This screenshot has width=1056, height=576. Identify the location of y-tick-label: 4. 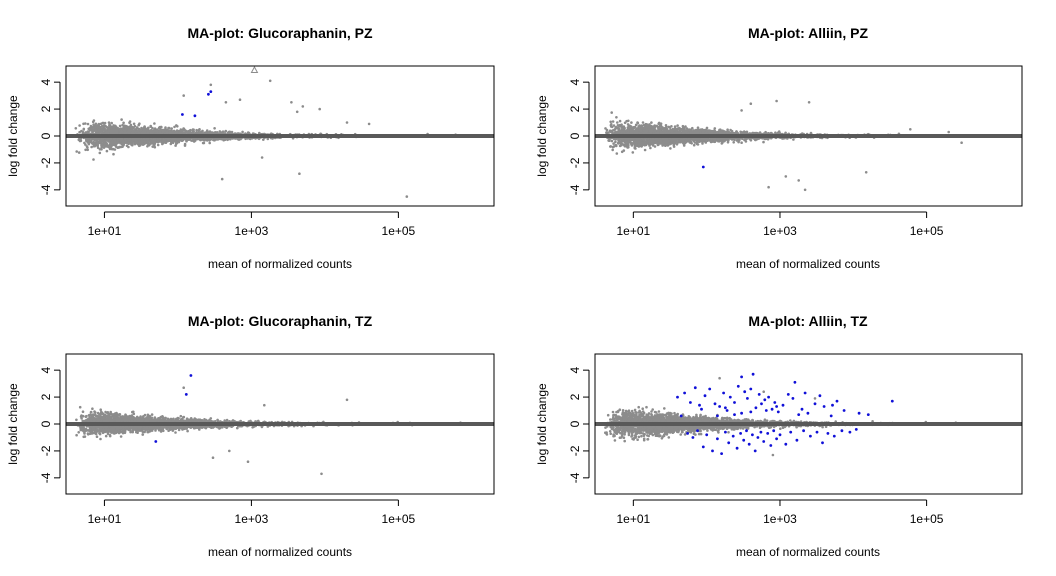
(46, 81).